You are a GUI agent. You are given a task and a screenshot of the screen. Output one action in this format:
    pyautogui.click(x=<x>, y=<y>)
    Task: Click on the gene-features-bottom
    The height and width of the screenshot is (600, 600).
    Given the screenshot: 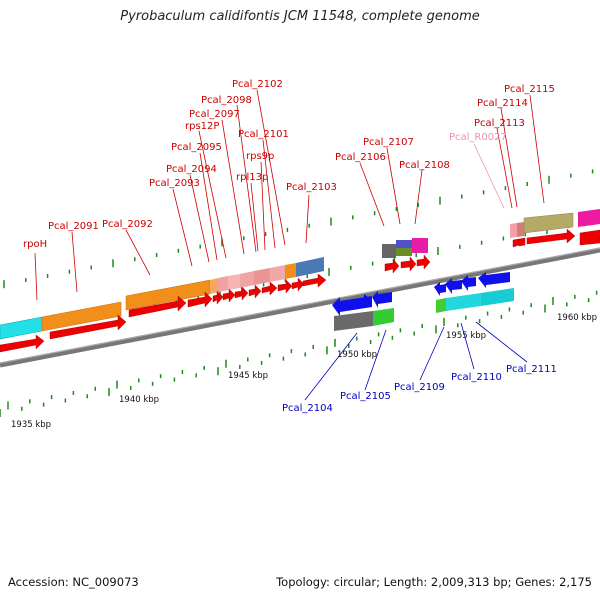 What is the action you would take?
    pyautogui.click(x=423, y=301)
    